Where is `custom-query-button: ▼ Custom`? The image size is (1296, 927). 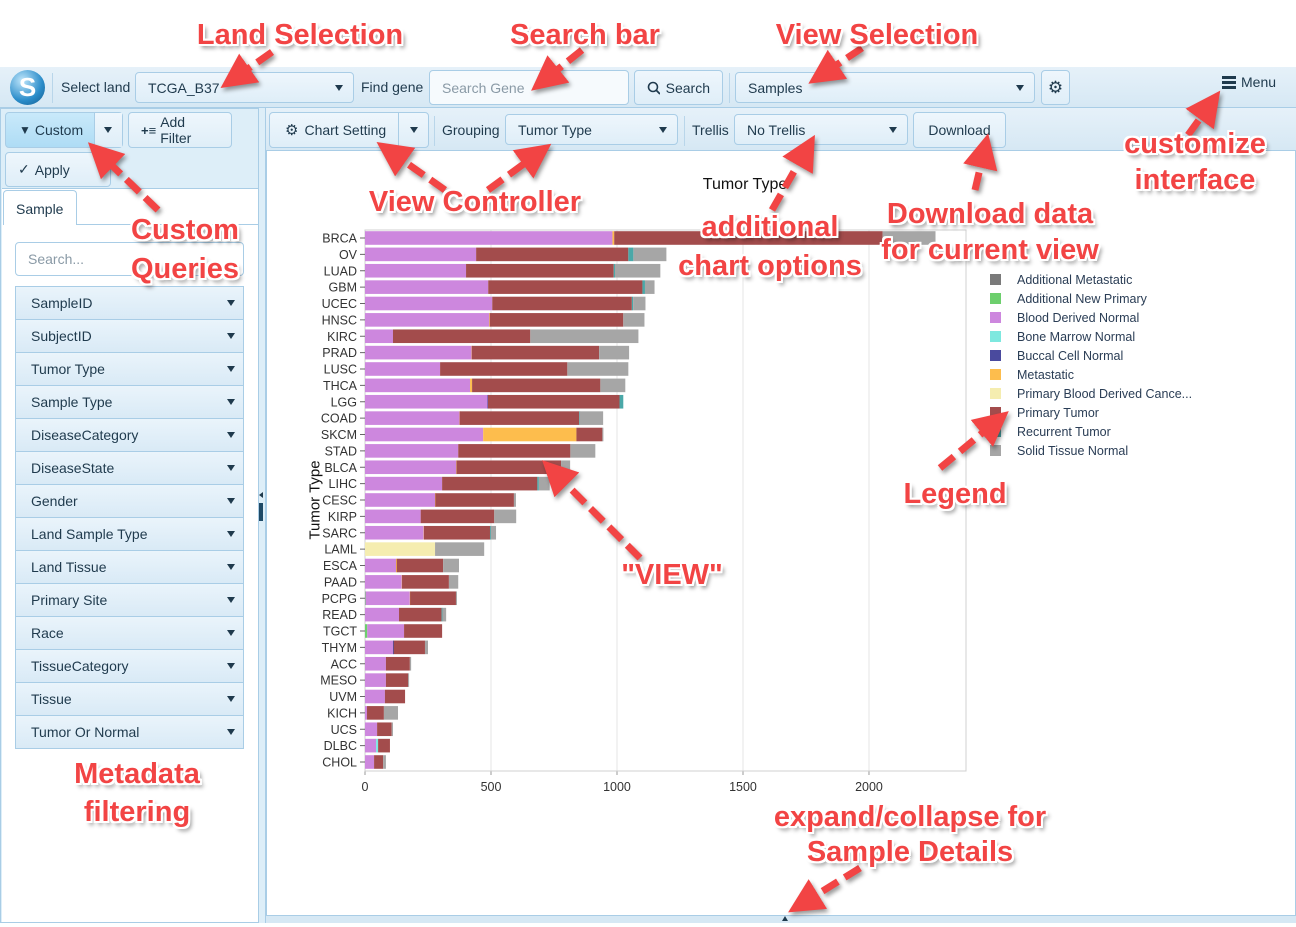
custom-query-button: ▼ Custom is located at coordinates (64, 130).